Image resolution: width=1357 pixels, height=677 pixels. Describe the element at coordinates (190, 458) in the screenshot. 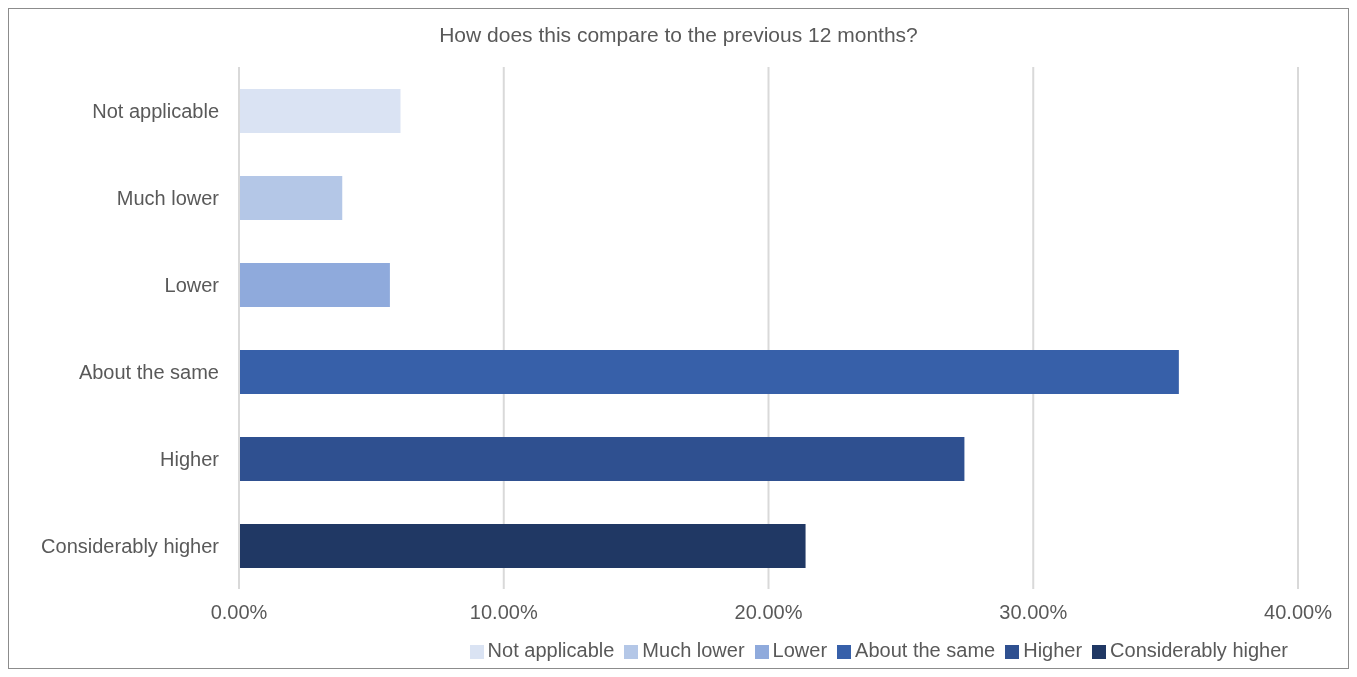

I see `y-tick-label: Higher` at that location.